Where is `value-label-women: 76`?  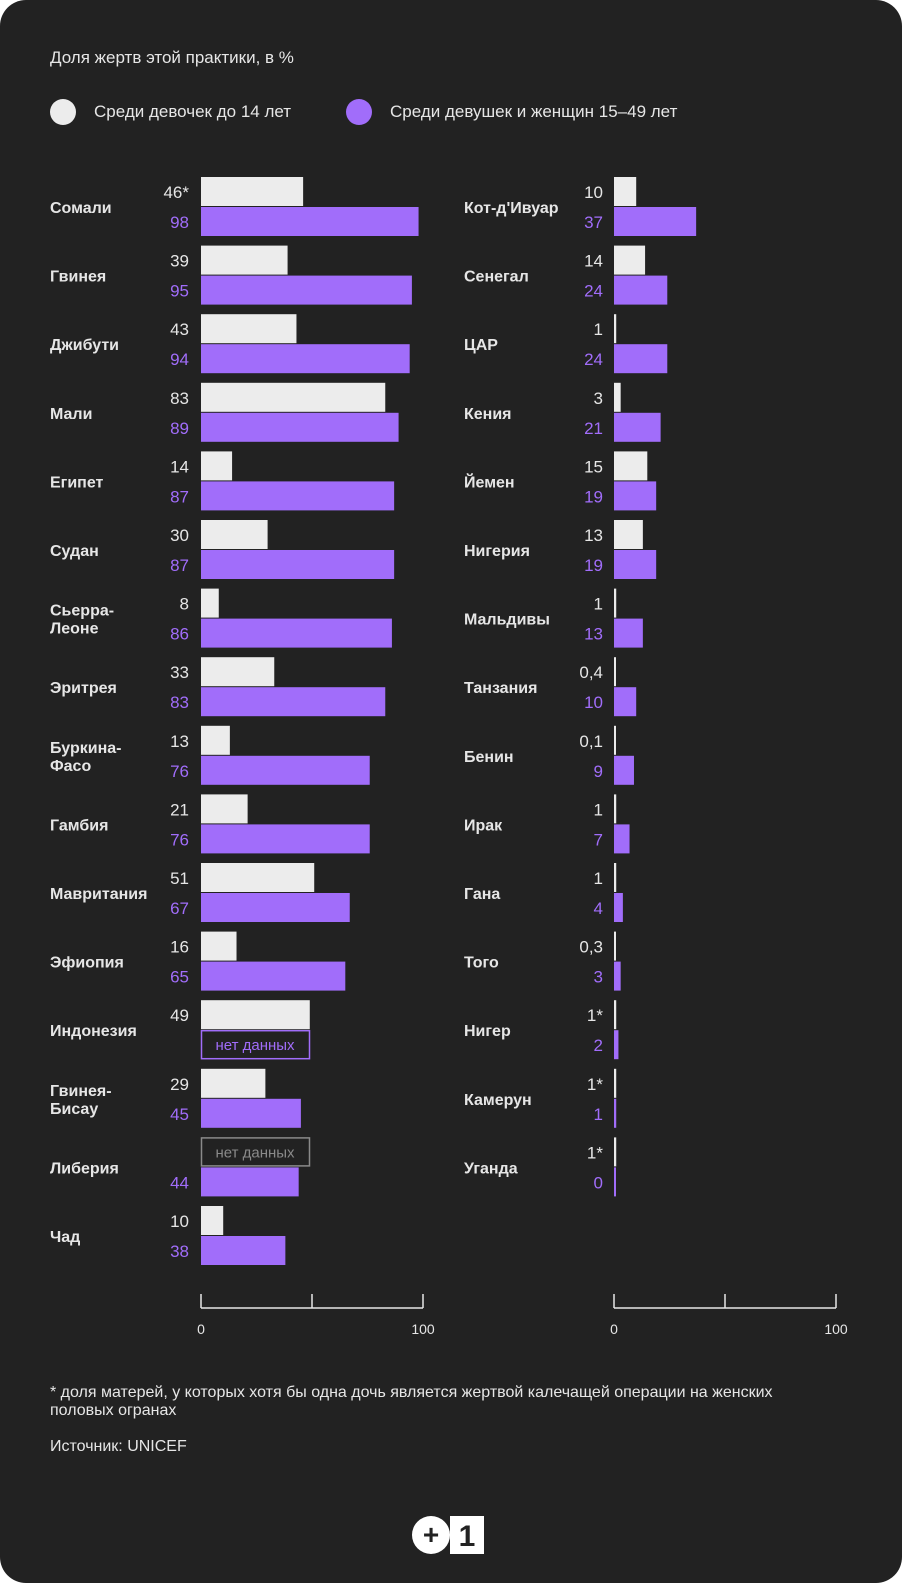
value-label-women: 76 is located at coordinates (179, 839).